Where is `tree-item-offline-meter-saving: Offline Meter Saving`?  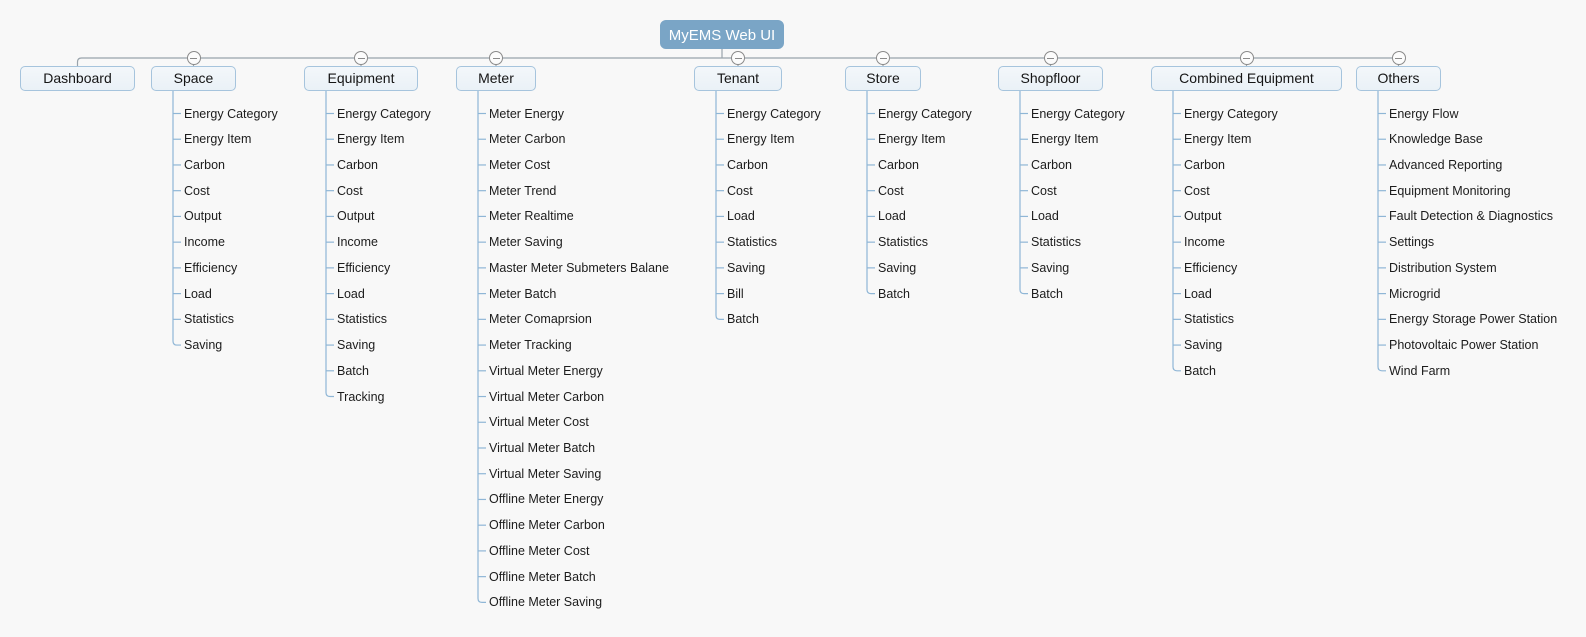 tree-item-offline-meter-saving: Offline Meter Saving is located at coordinates (546, 602).